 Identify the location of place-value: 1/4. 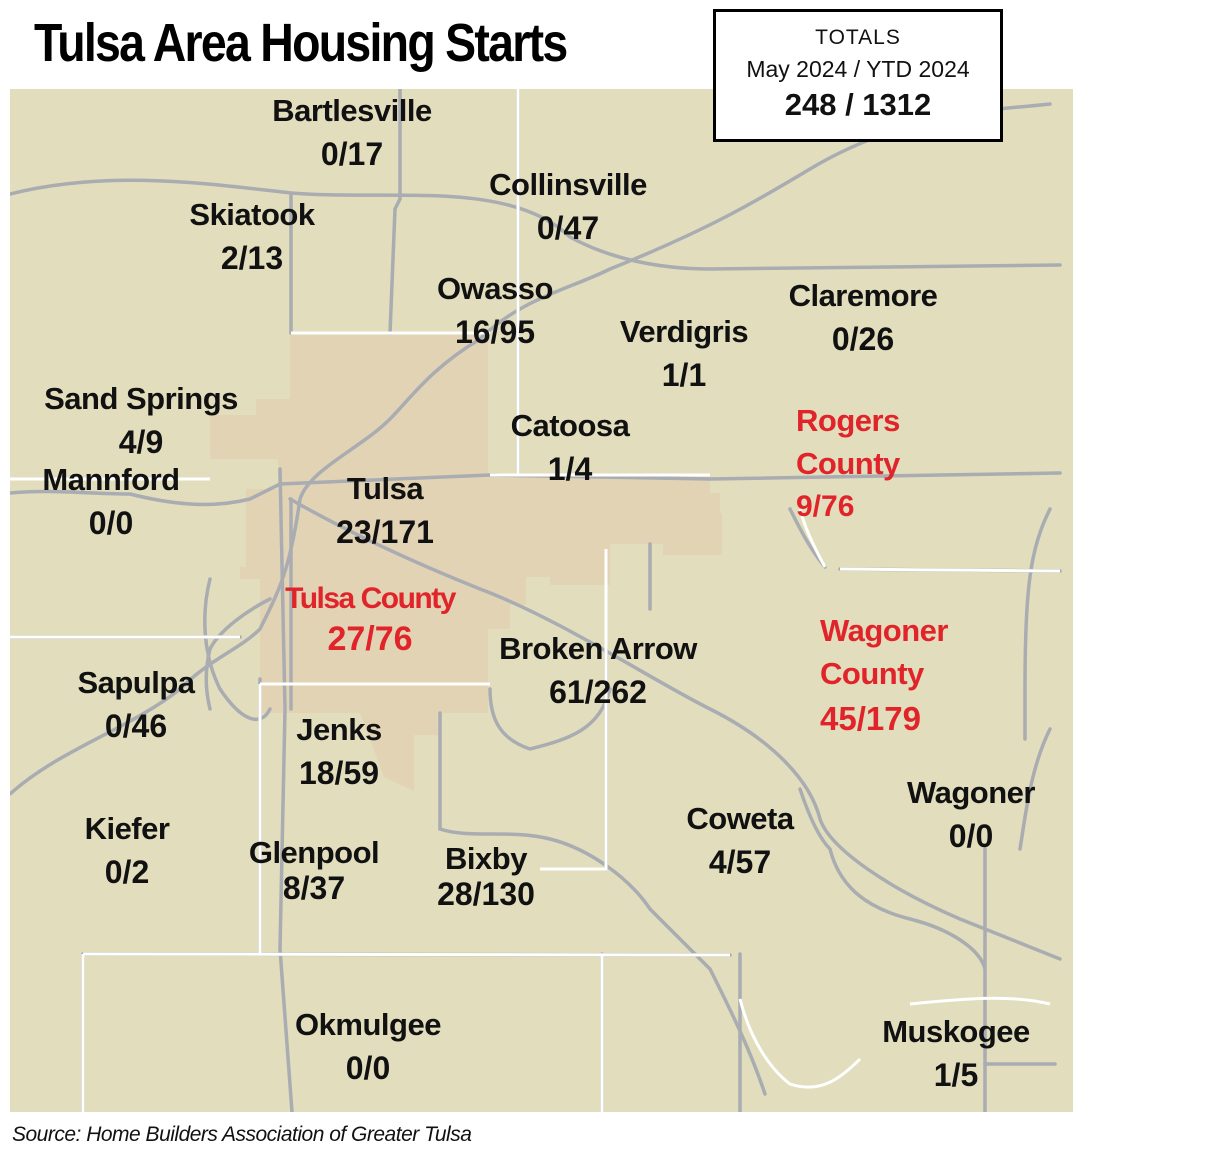
(570, 469).